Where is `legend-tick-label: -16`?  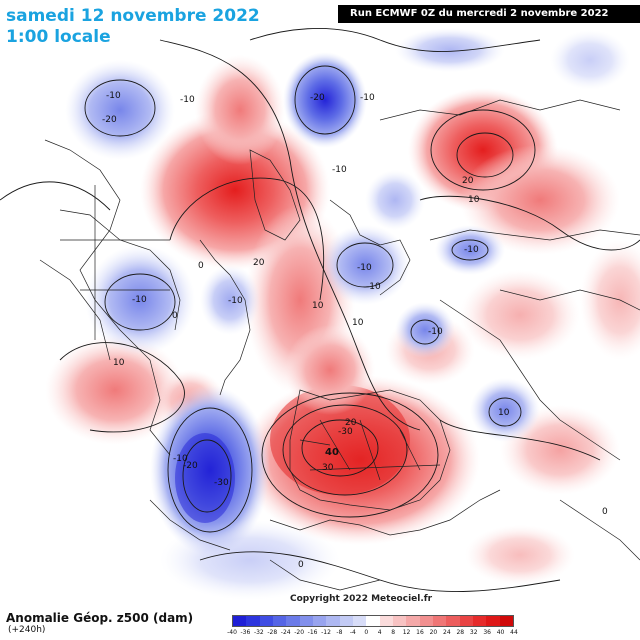
legend-tick-label: -16 is located at coordinates (312, 632).